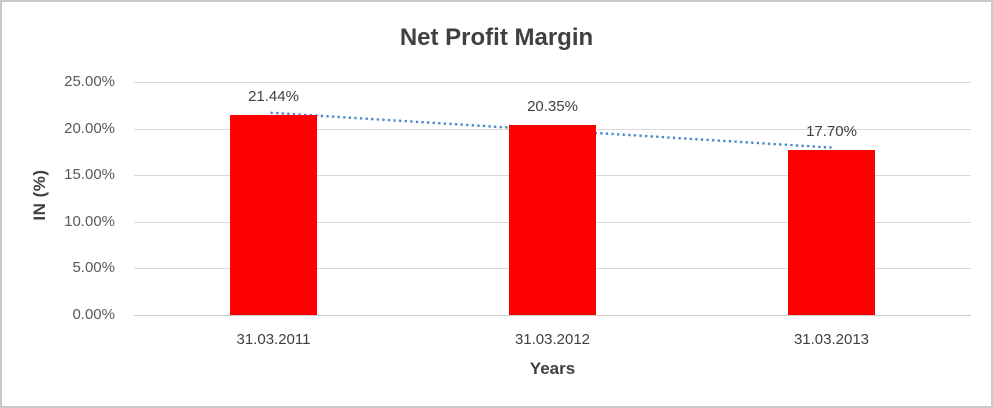 The width and height of the screenshot is (993, 408). I want to click on bar-value-label: 21.44%, so click(273, 97).